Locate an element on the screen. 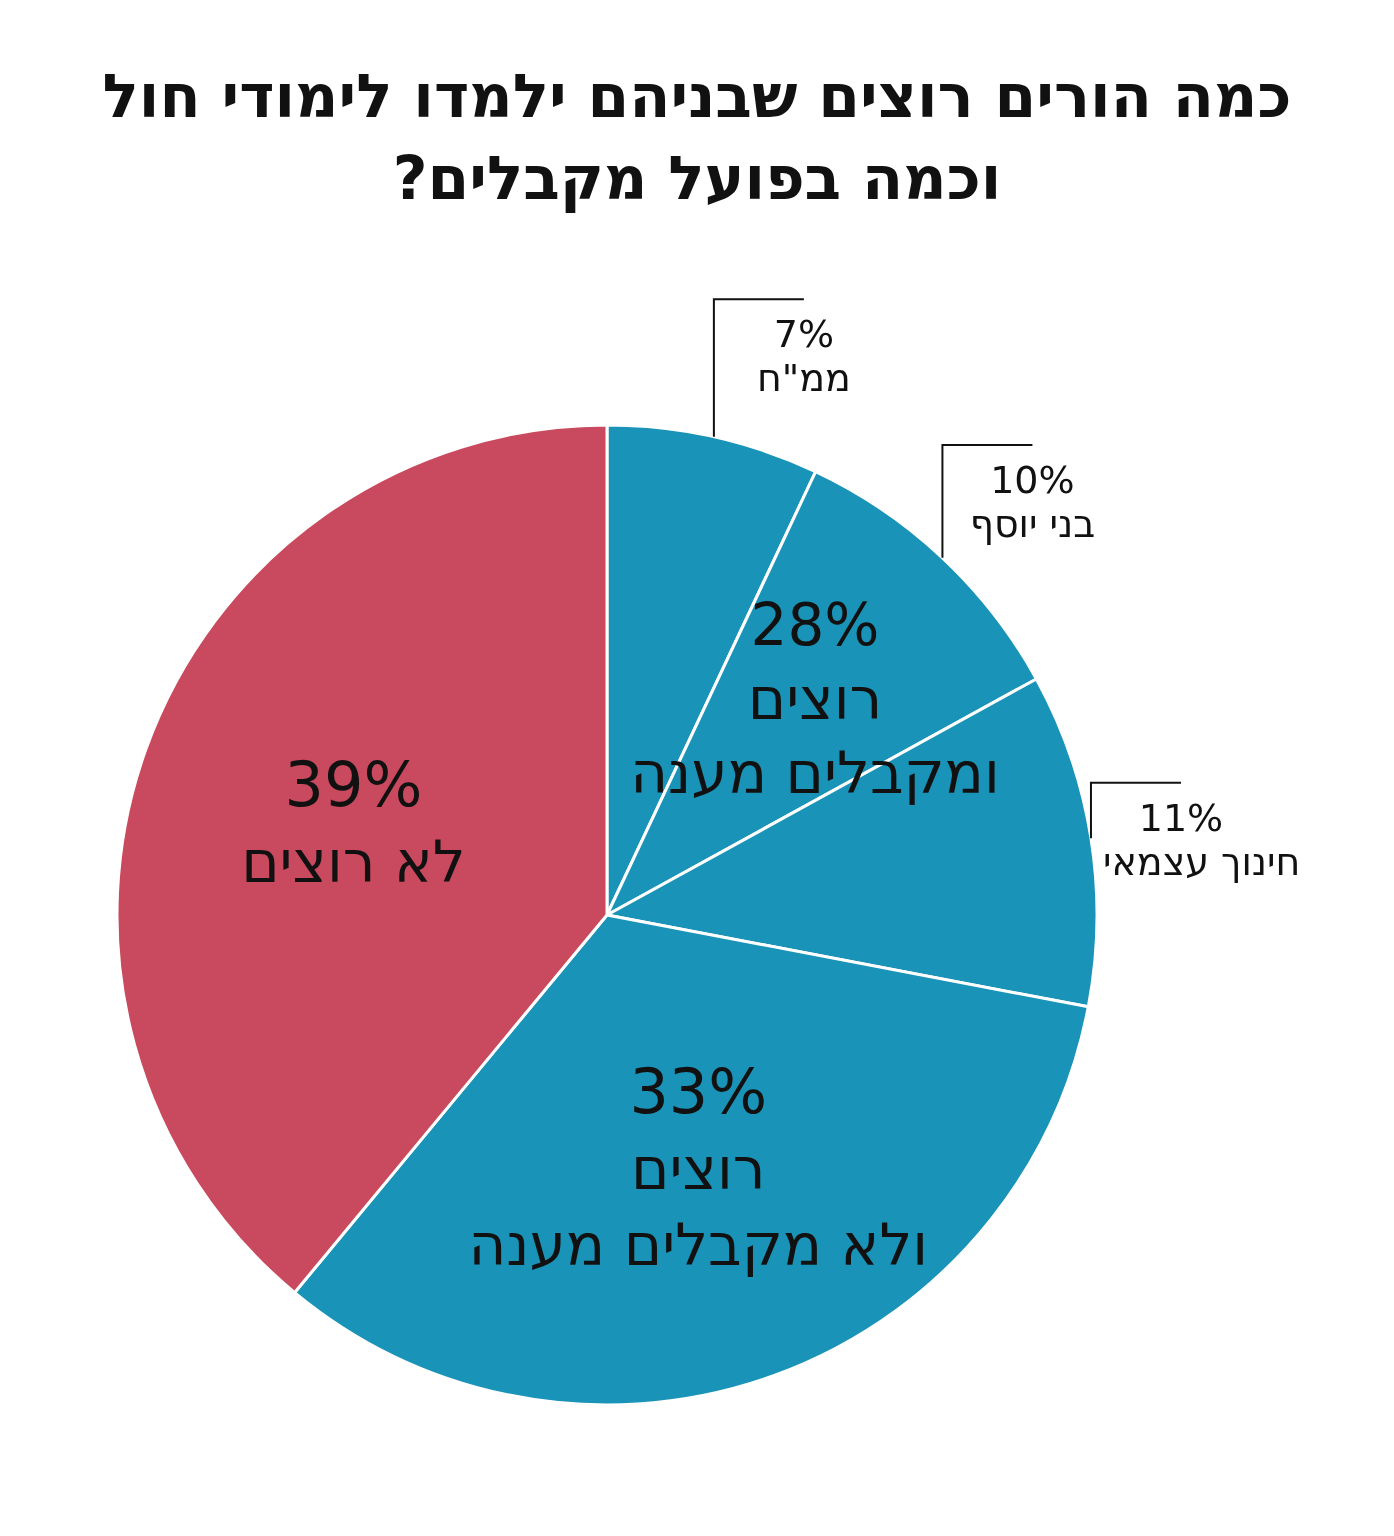 The width and height of the screenshot is (1394, 1536). slice-label: רוצים ולא מקבלים מענה is located at coordinates (698, 1206).